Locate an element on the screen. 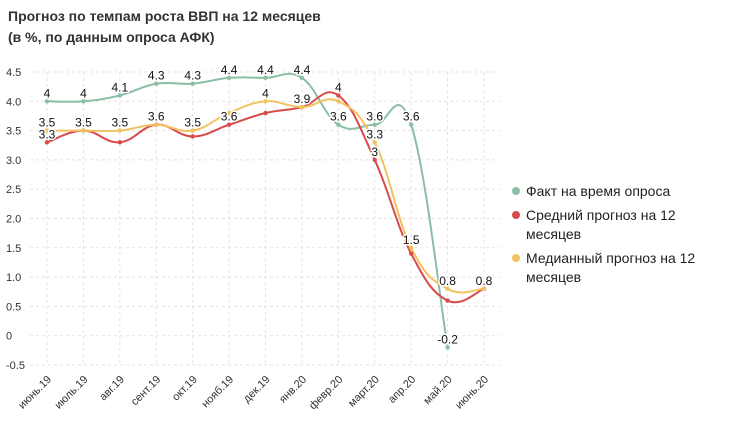  data-label: 3.9 is located at coordinates (302, 99).